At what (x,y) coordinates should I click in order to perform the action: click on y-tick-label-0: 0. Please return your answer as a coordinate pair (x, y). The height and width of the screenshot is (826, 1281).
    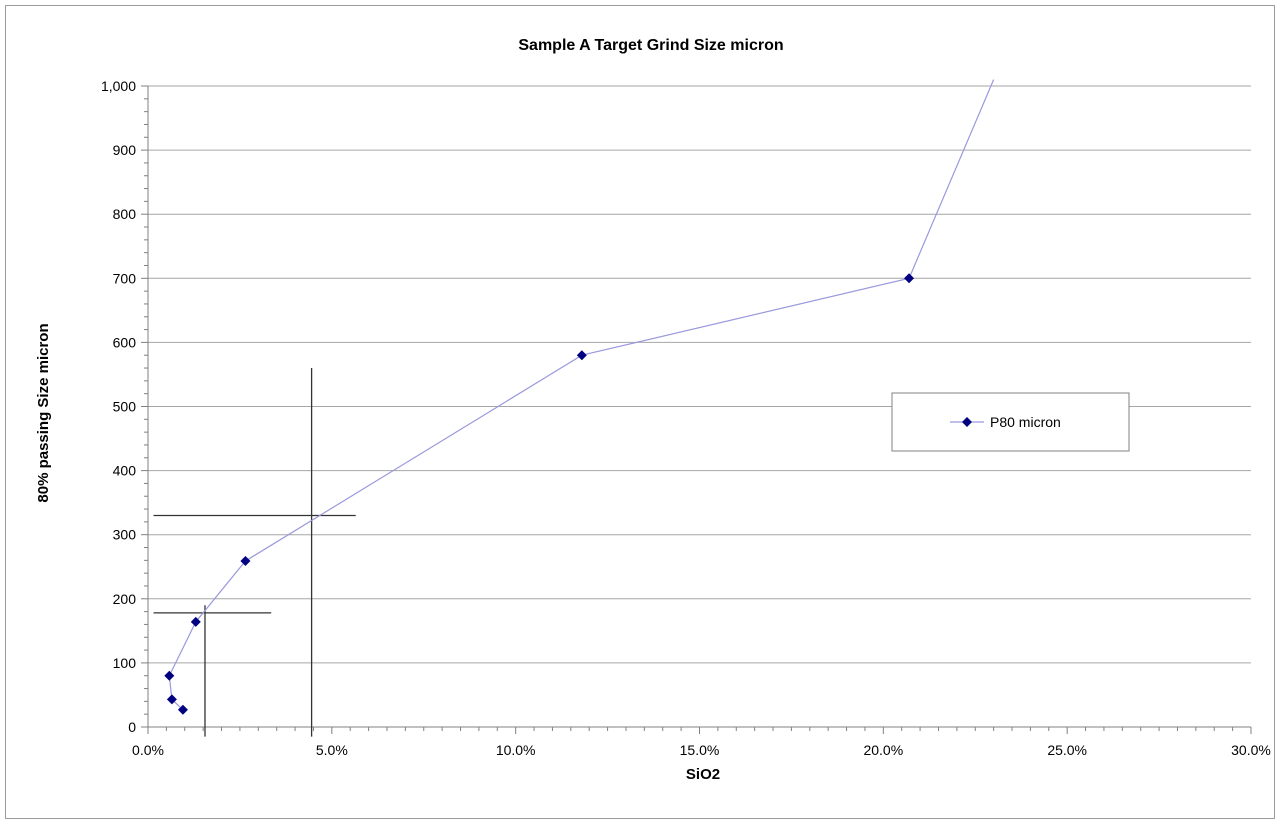
    Looking at the image, I should click on (132, 727).